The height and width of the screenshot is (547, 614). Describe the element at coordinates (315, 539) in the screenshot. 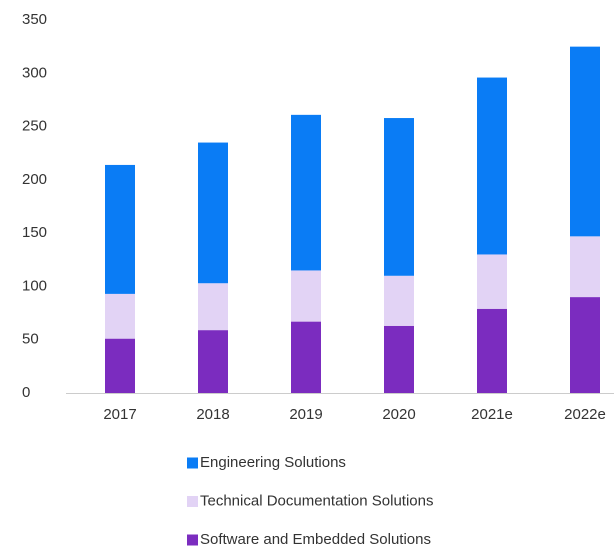

I see `legend-label: Software and Embedded Solutions` at that location.